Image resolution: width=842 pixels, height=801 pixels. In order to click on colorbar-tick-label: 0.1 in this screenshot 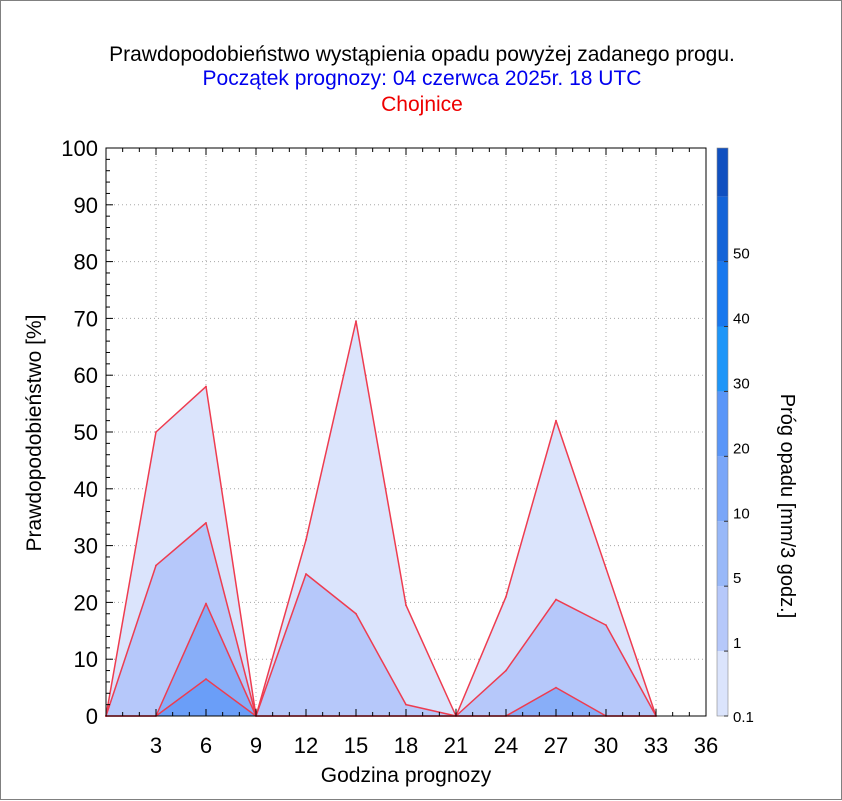, I will do `click(743, 717)`.